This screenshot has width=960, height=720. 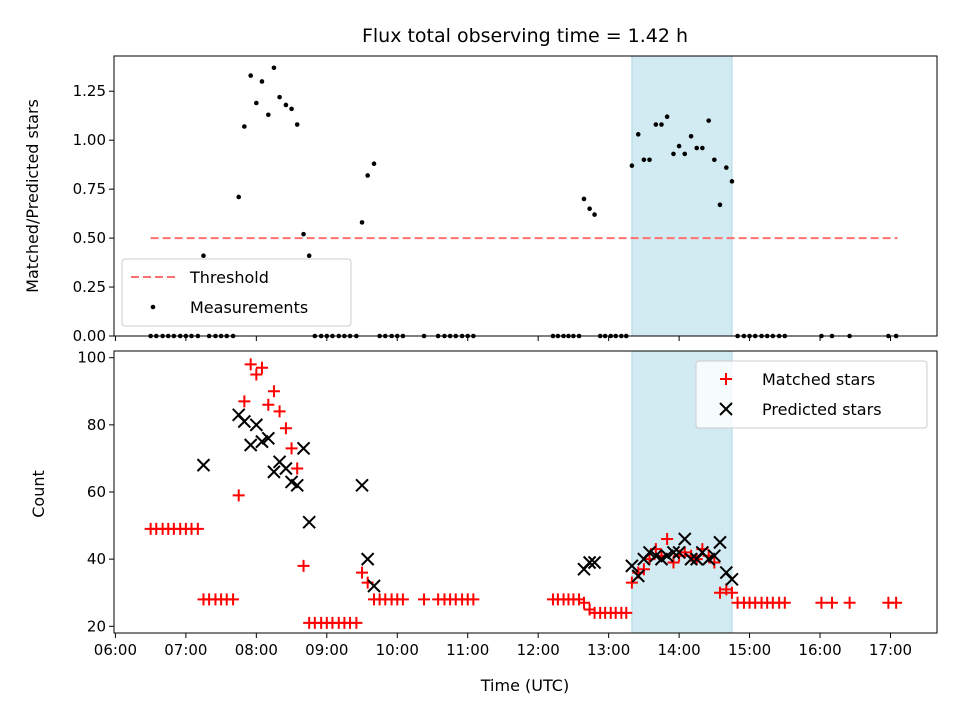 I want to click on x-tick-label: 06:00, so click(x=115, y=650).